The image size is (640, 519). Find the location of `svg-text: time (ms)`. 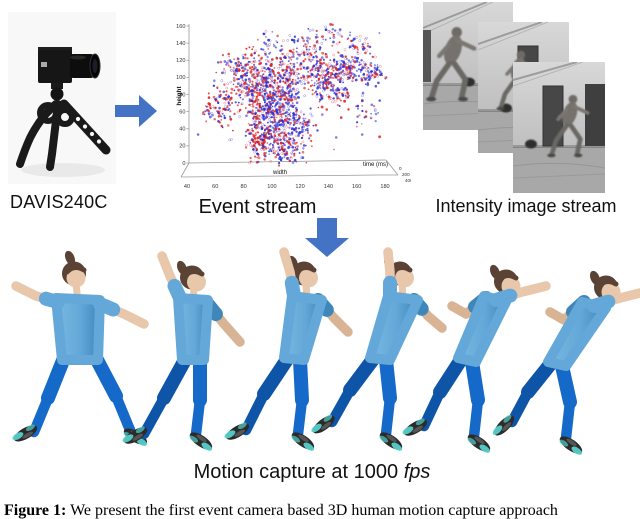

svg-text: time (ms) is located at coordinates (375, 165).